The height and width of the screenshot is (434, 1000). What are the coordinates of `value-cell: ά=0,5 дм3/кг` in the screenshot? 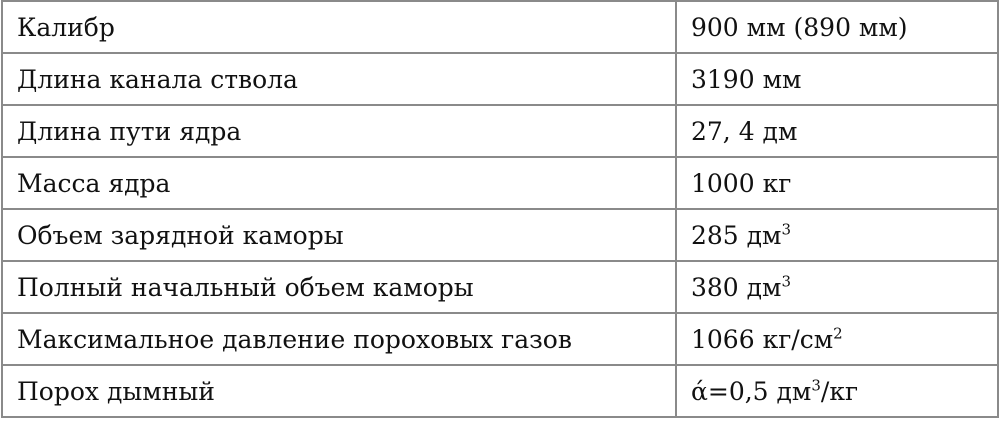 It's located at (837, 391).